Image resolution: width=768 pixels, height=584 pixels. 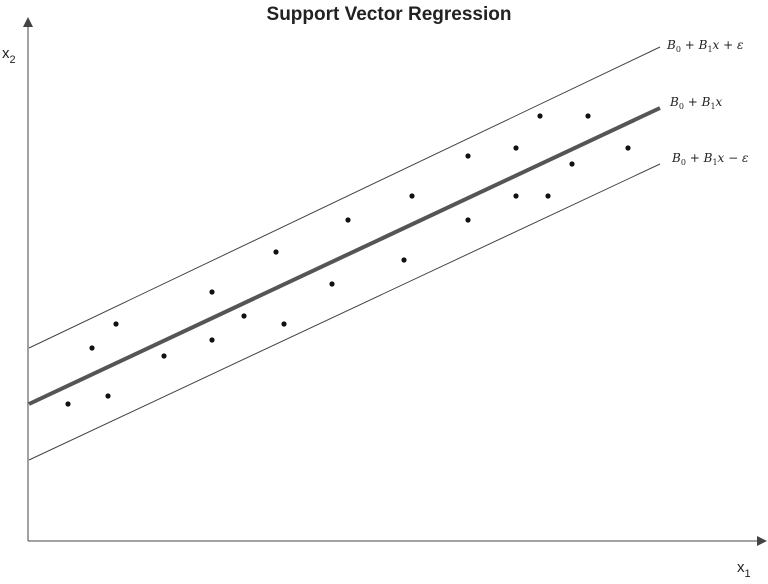 What do you see at coordinates (709, 159) in the screenshot?
I see `lower-line-label: B0 + B1x − ε` at bounding box center [709, 159].